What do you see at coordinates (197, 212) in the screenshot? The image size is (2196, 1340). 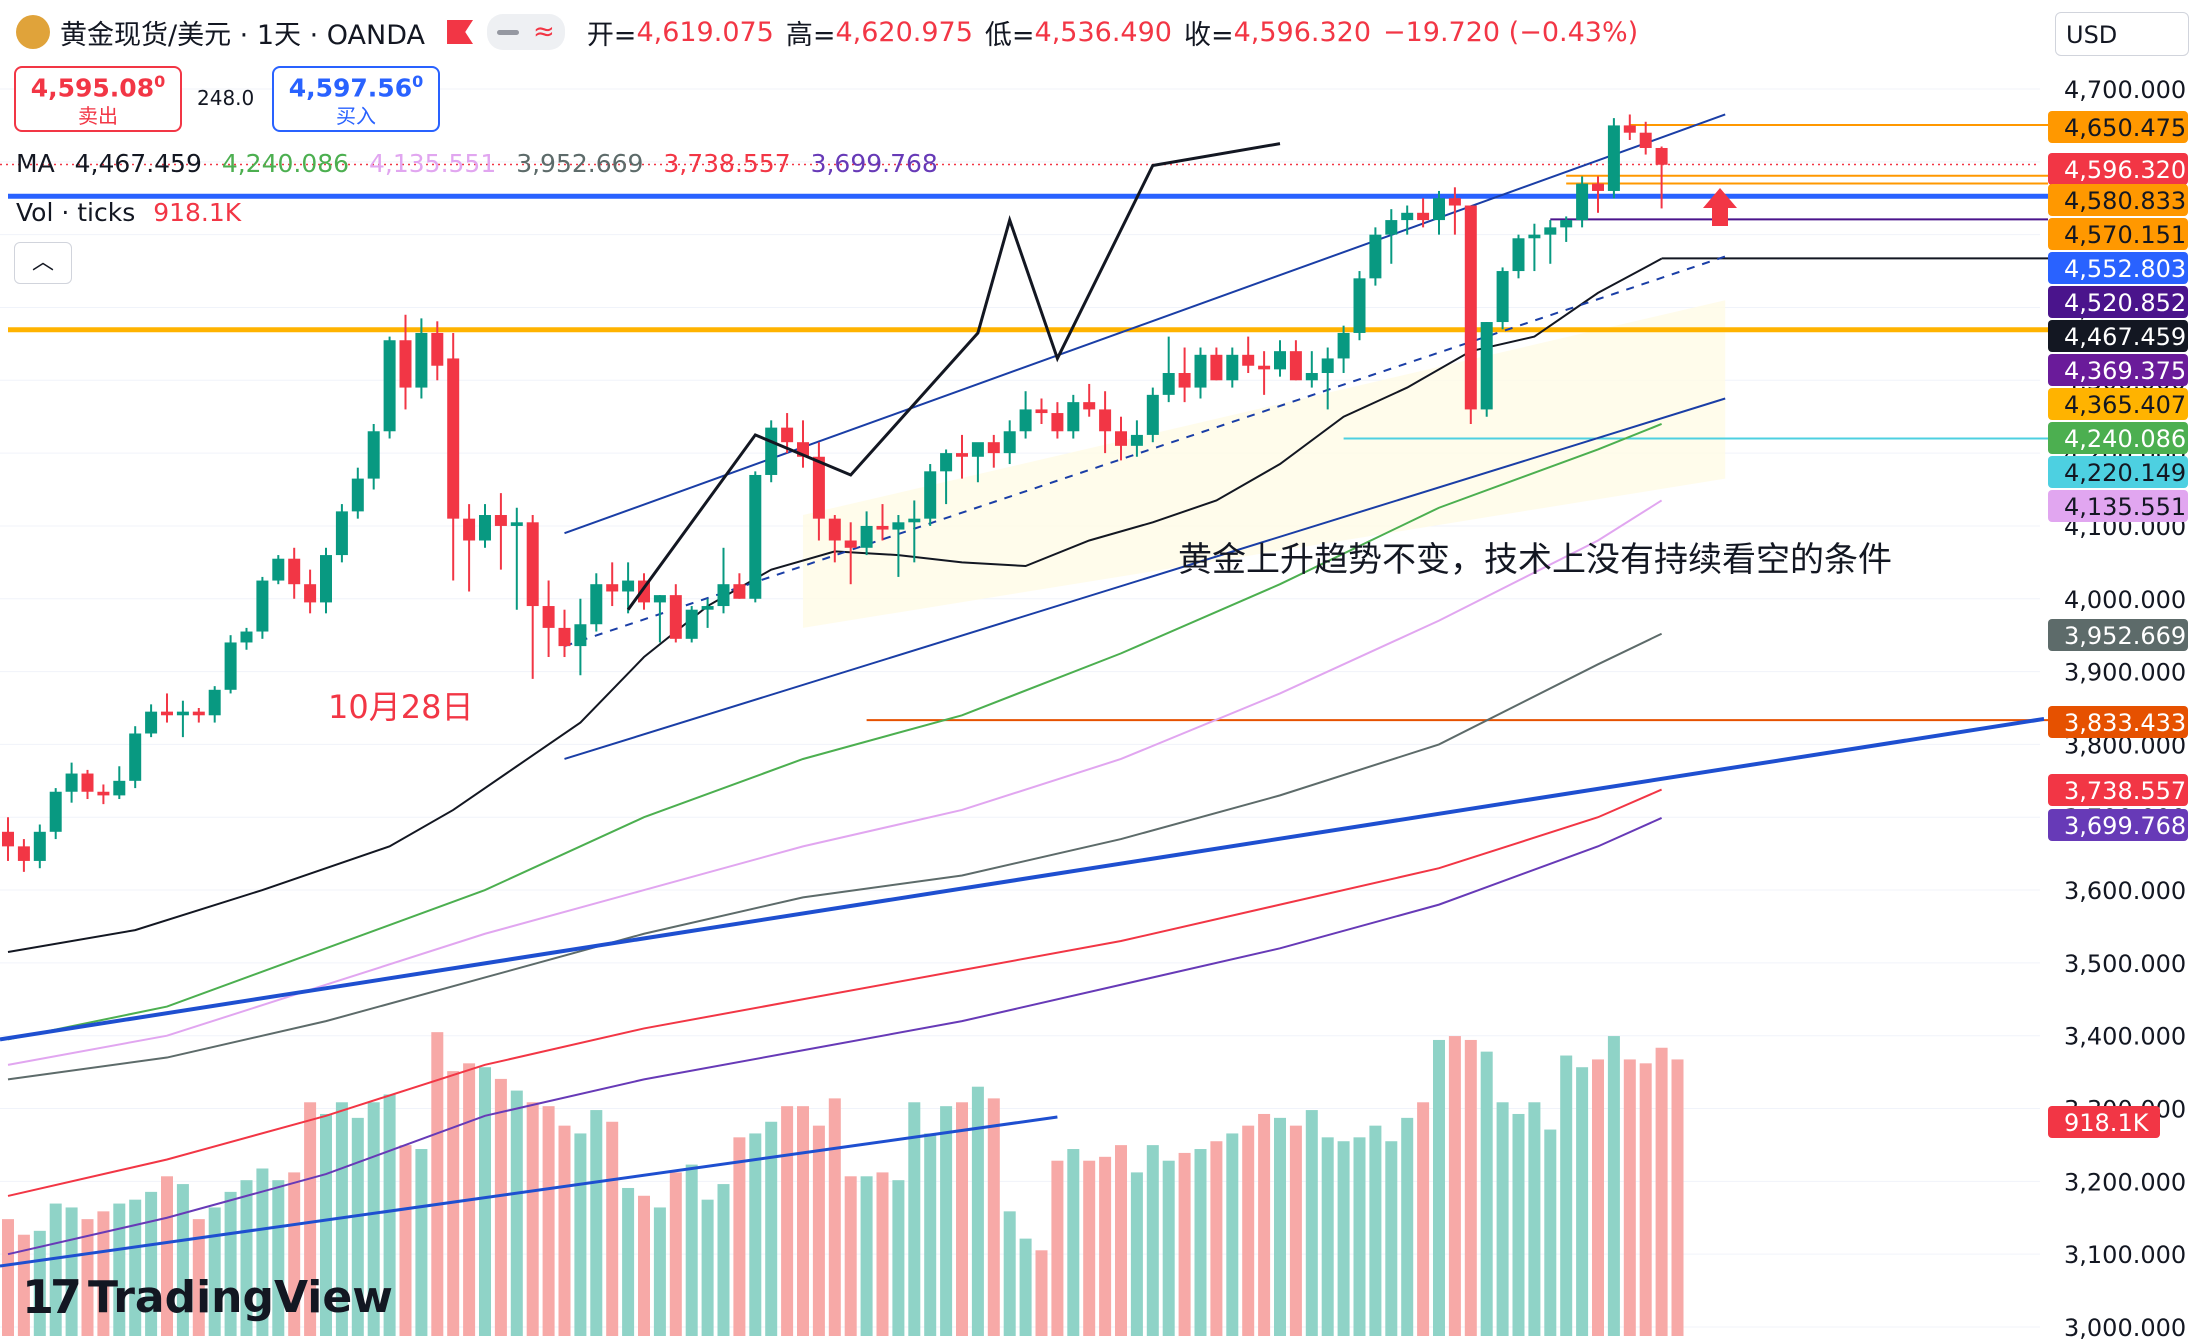 I see `volume-legend-value: 918.1K` at bounding box center [197, 212].